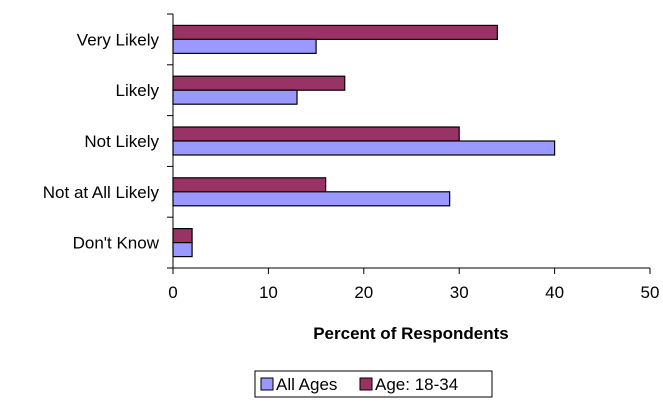  What do you see at coordinates (650, 292) in the screenshot?
I see `x-tick-label: 50` at bounding box center [650, 292].